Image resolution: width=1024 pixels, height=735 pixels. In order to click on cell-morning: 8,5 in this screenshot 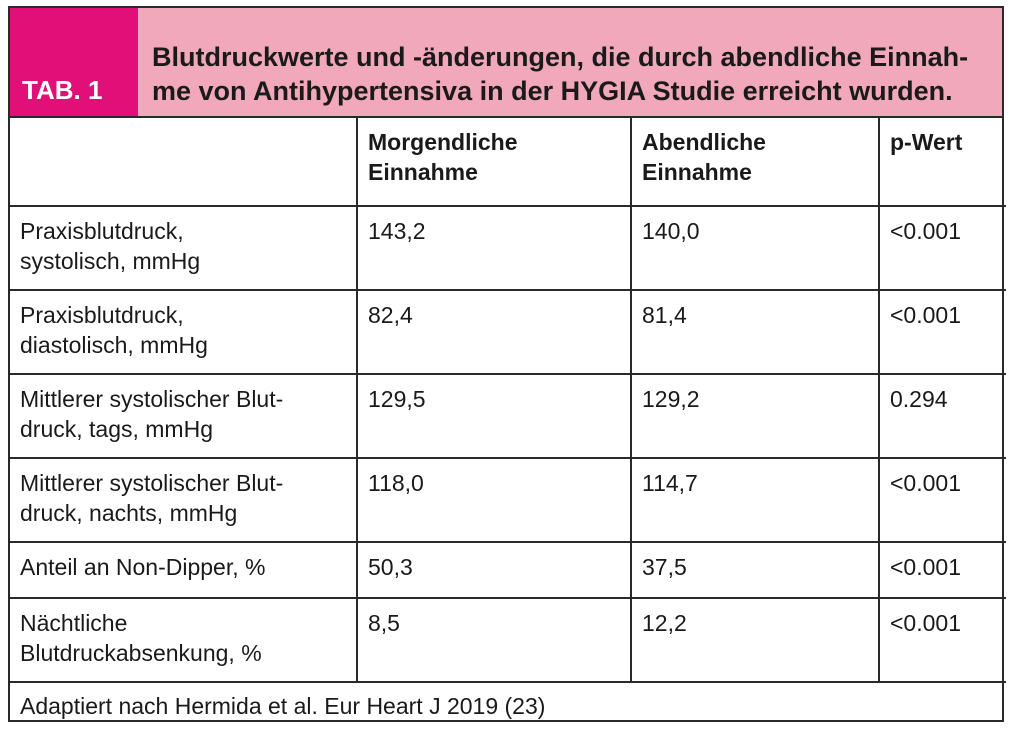, I will do `click(494, 640)`.